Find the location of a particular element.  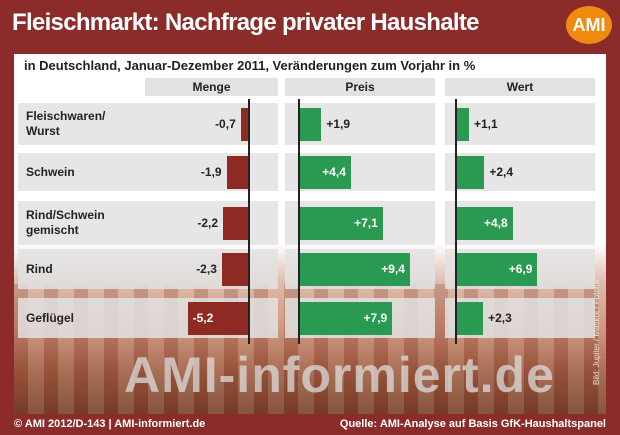

axis-menge is located at coordinates (249, 221).